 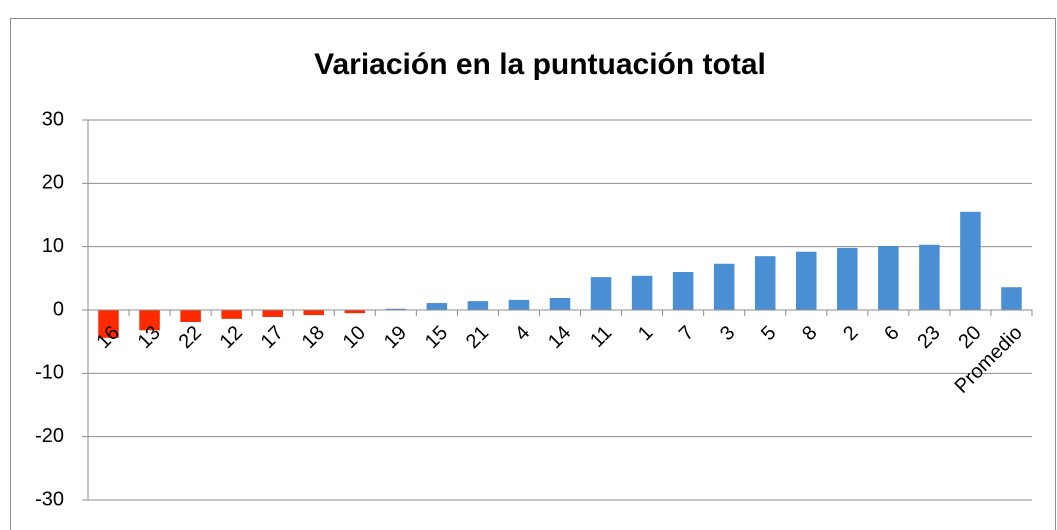 I want to click on y-tick-label: 20, so click(x=53, y=183).